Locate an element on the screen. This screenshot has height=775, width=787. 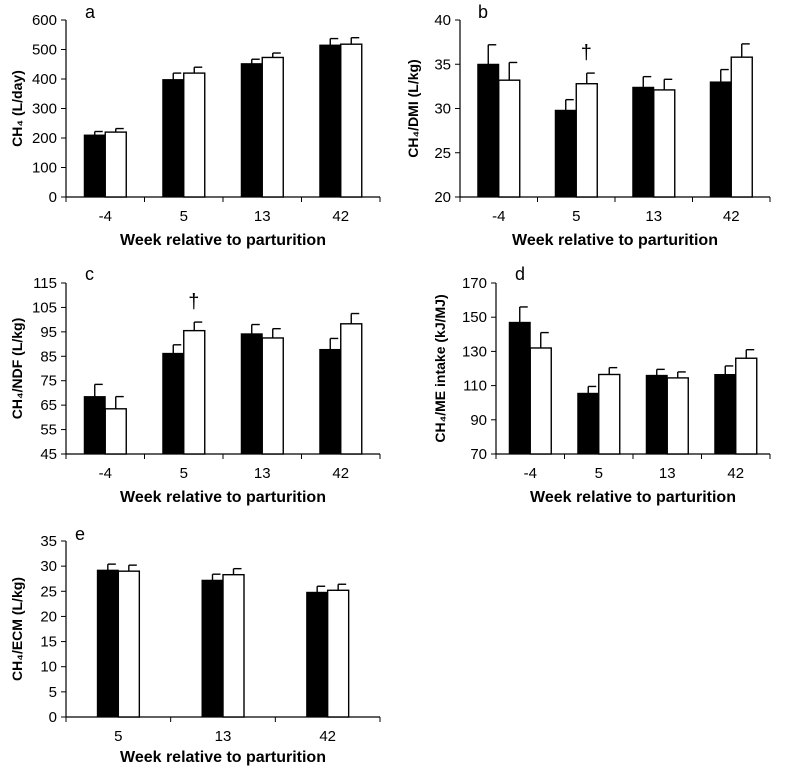
y-tick-label: 115 is located at coordinates (45, 283).